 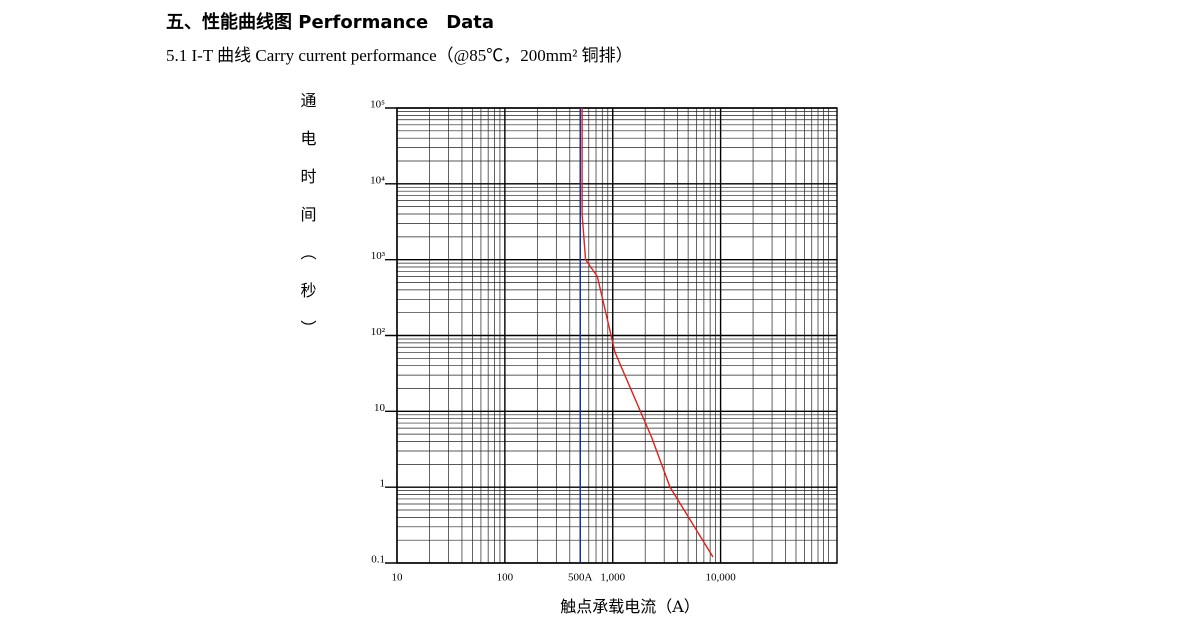 What do you see at coordinates (612, 578) in the screenshot?
I see `x-tick-label: 1,000` at bounding box center [612, 578].